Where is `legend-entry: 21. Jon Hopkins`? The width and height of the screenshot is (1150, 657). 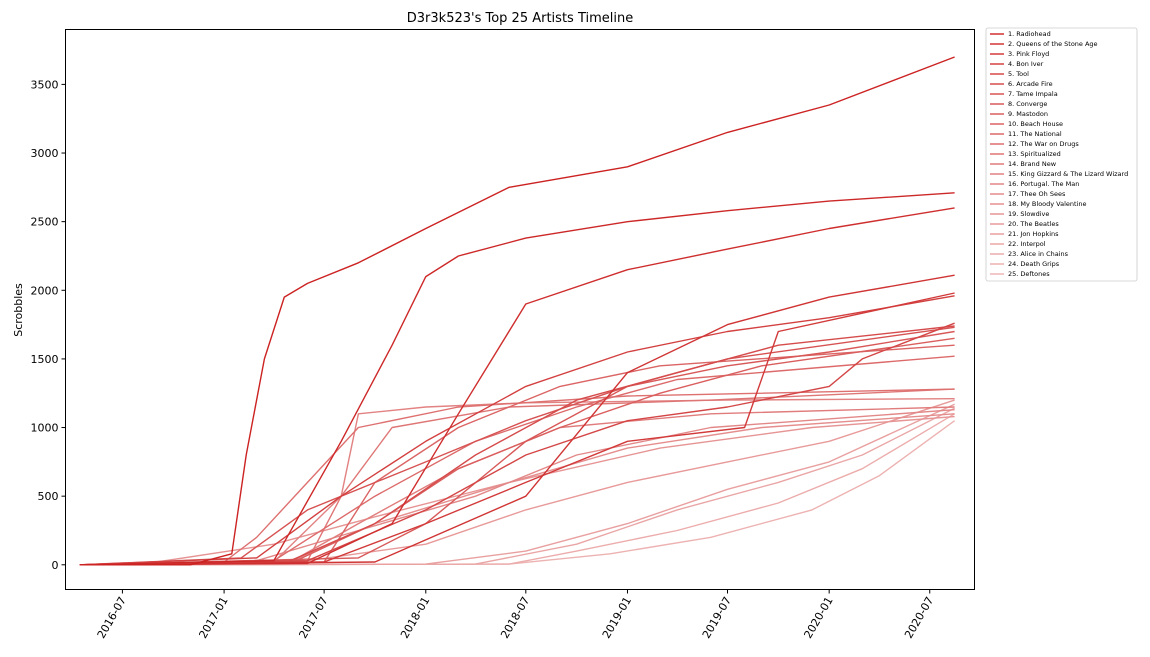
legend-entry: 21. Jon Hopkins is located at coordinates (1033, 234).